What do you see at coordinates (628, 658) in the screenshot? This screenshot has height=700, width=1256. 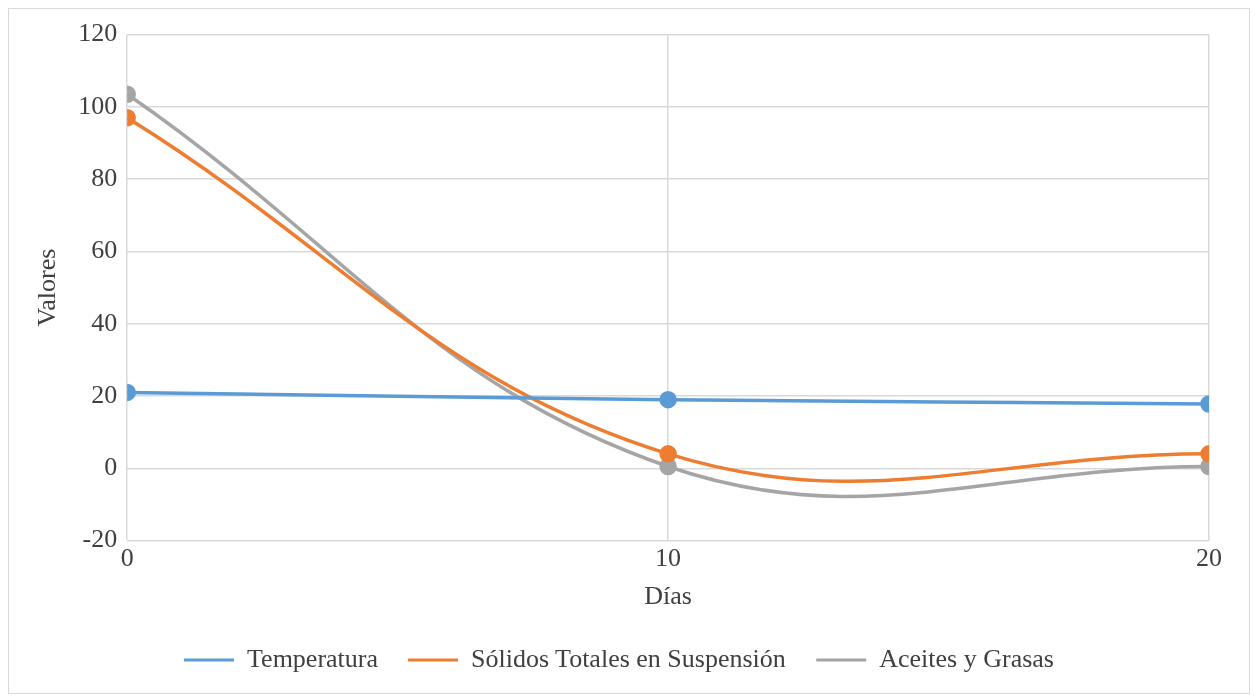 I see `legend-label: Sólidos Totales en Suspensión` at bounding box center [628, 658].